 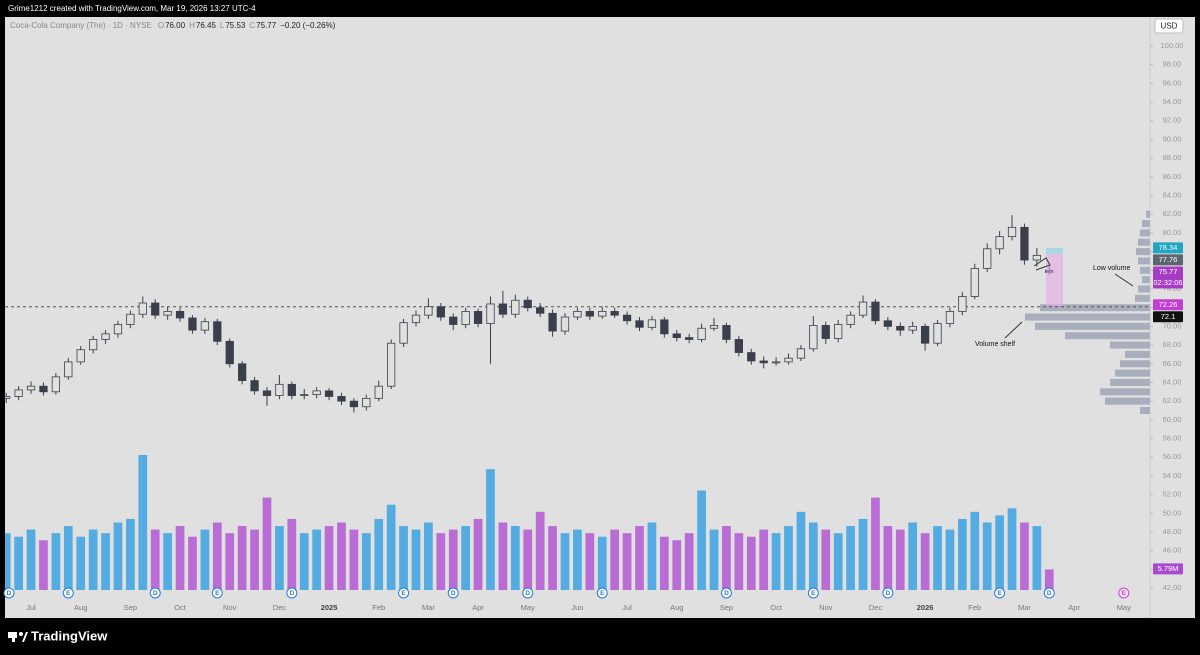 I want to click on currency-box, so click(x=1169, y=26).